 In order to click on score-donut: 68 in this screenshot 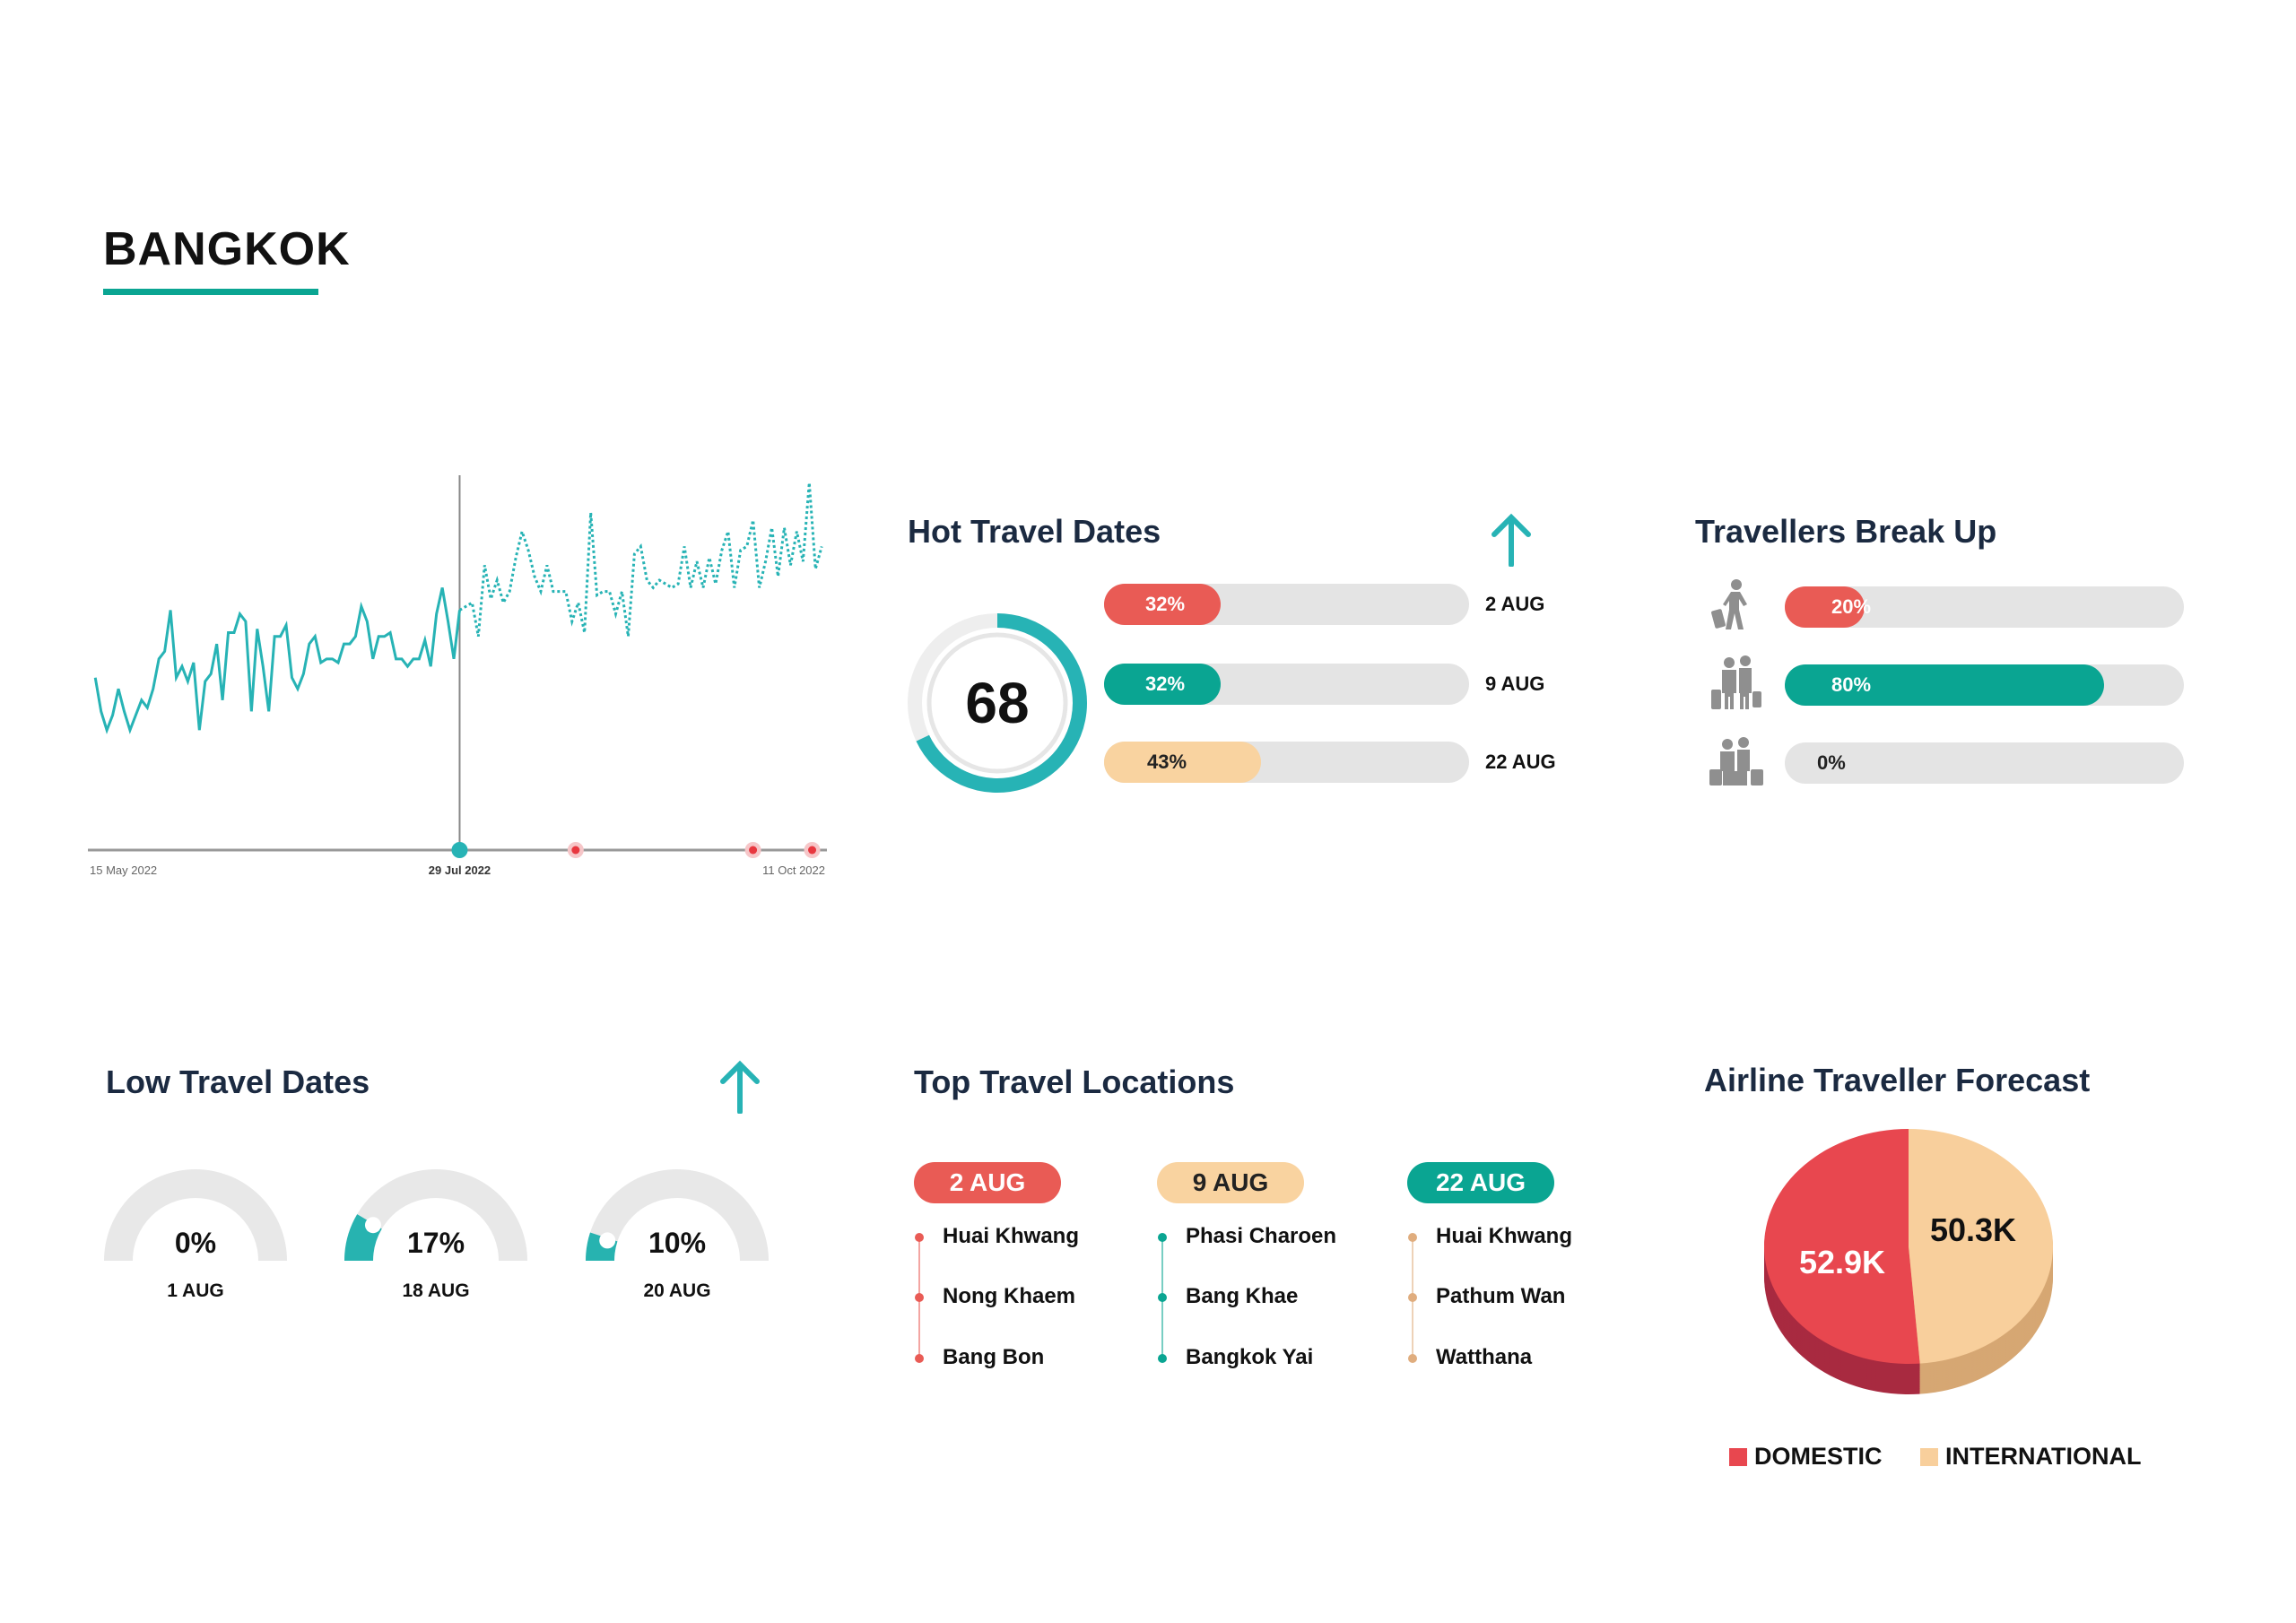, I will do `click(997, 703)`.